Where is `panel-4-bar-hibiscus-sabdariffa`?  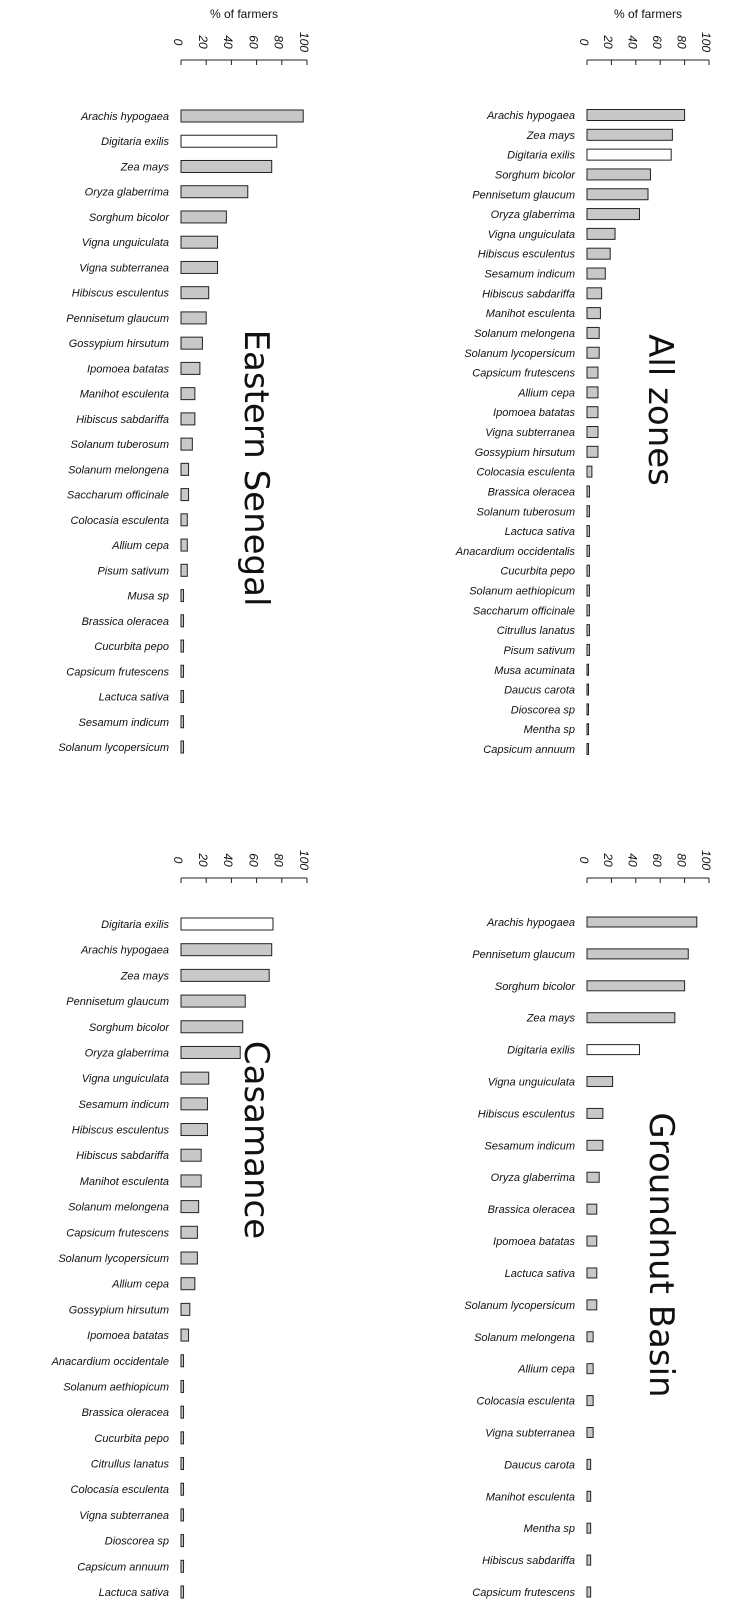
panel-4-bar-hibiscus-sabdariffa is located at coordinates (589, 1560).